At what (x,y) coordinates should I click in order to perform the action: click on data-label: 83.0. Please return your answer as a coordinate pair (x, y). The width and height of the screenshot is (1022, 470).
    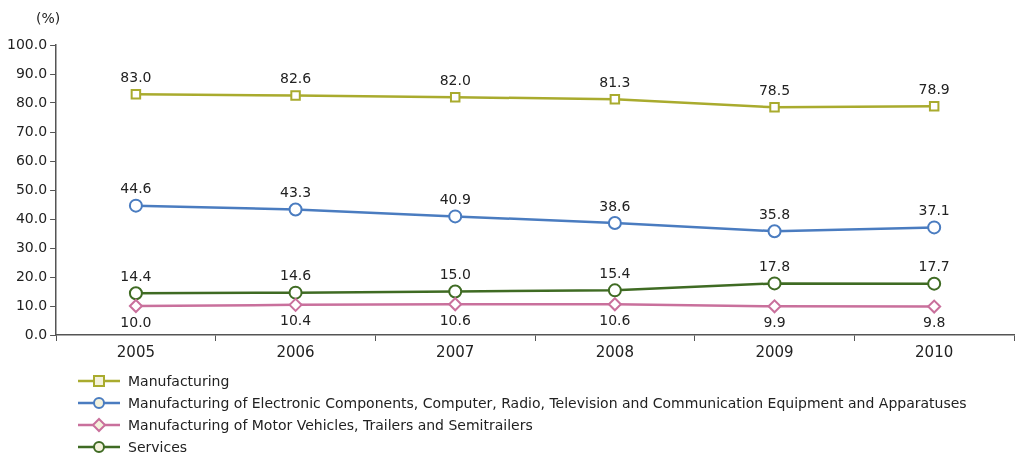
    Looking at the image, I should click on (136, 76).